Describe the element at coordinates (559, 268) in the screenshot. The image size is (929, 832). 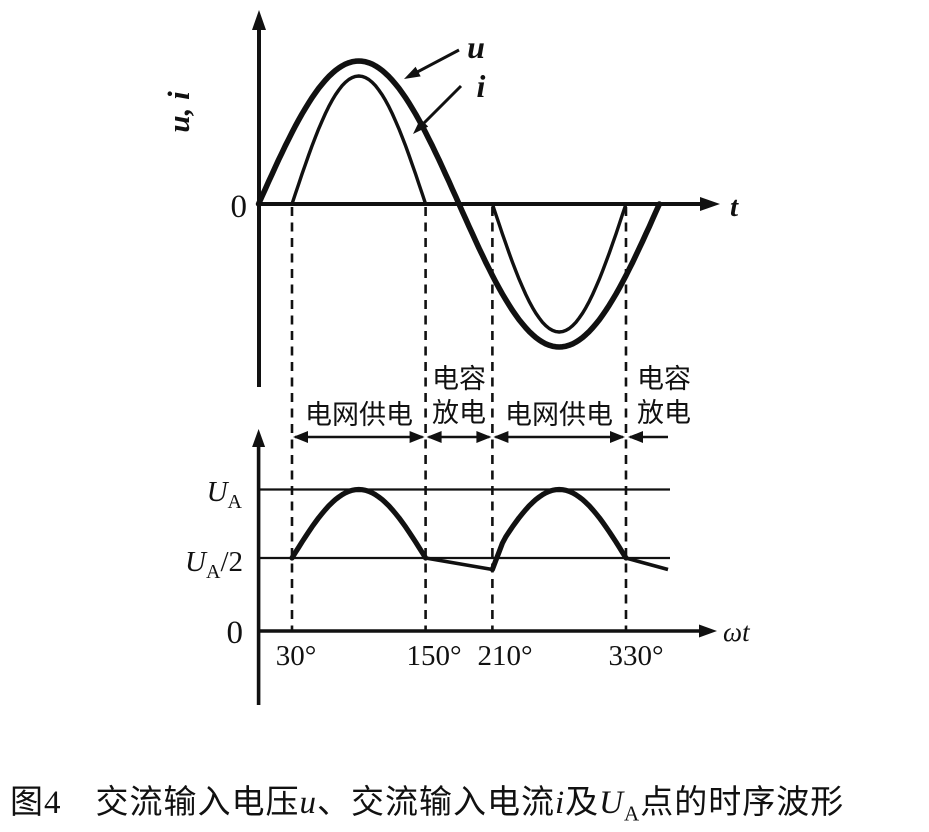
I see `i-curve-negative-pulse` at that location.